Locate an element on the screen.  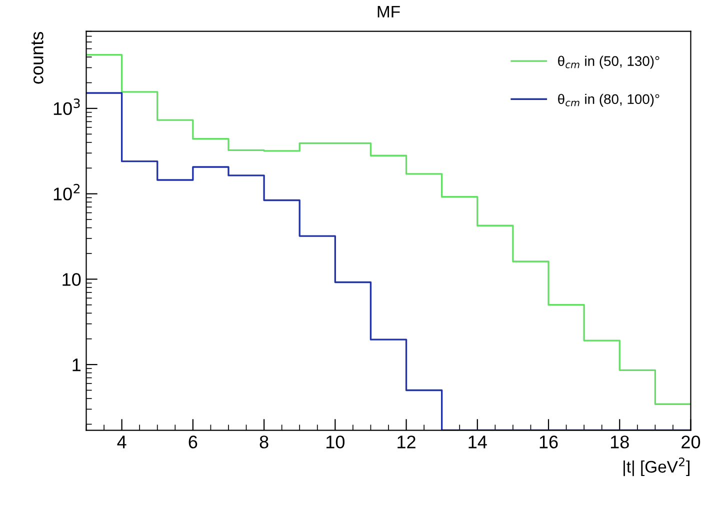
chart-title: MF is located at coordinates (389, 12).